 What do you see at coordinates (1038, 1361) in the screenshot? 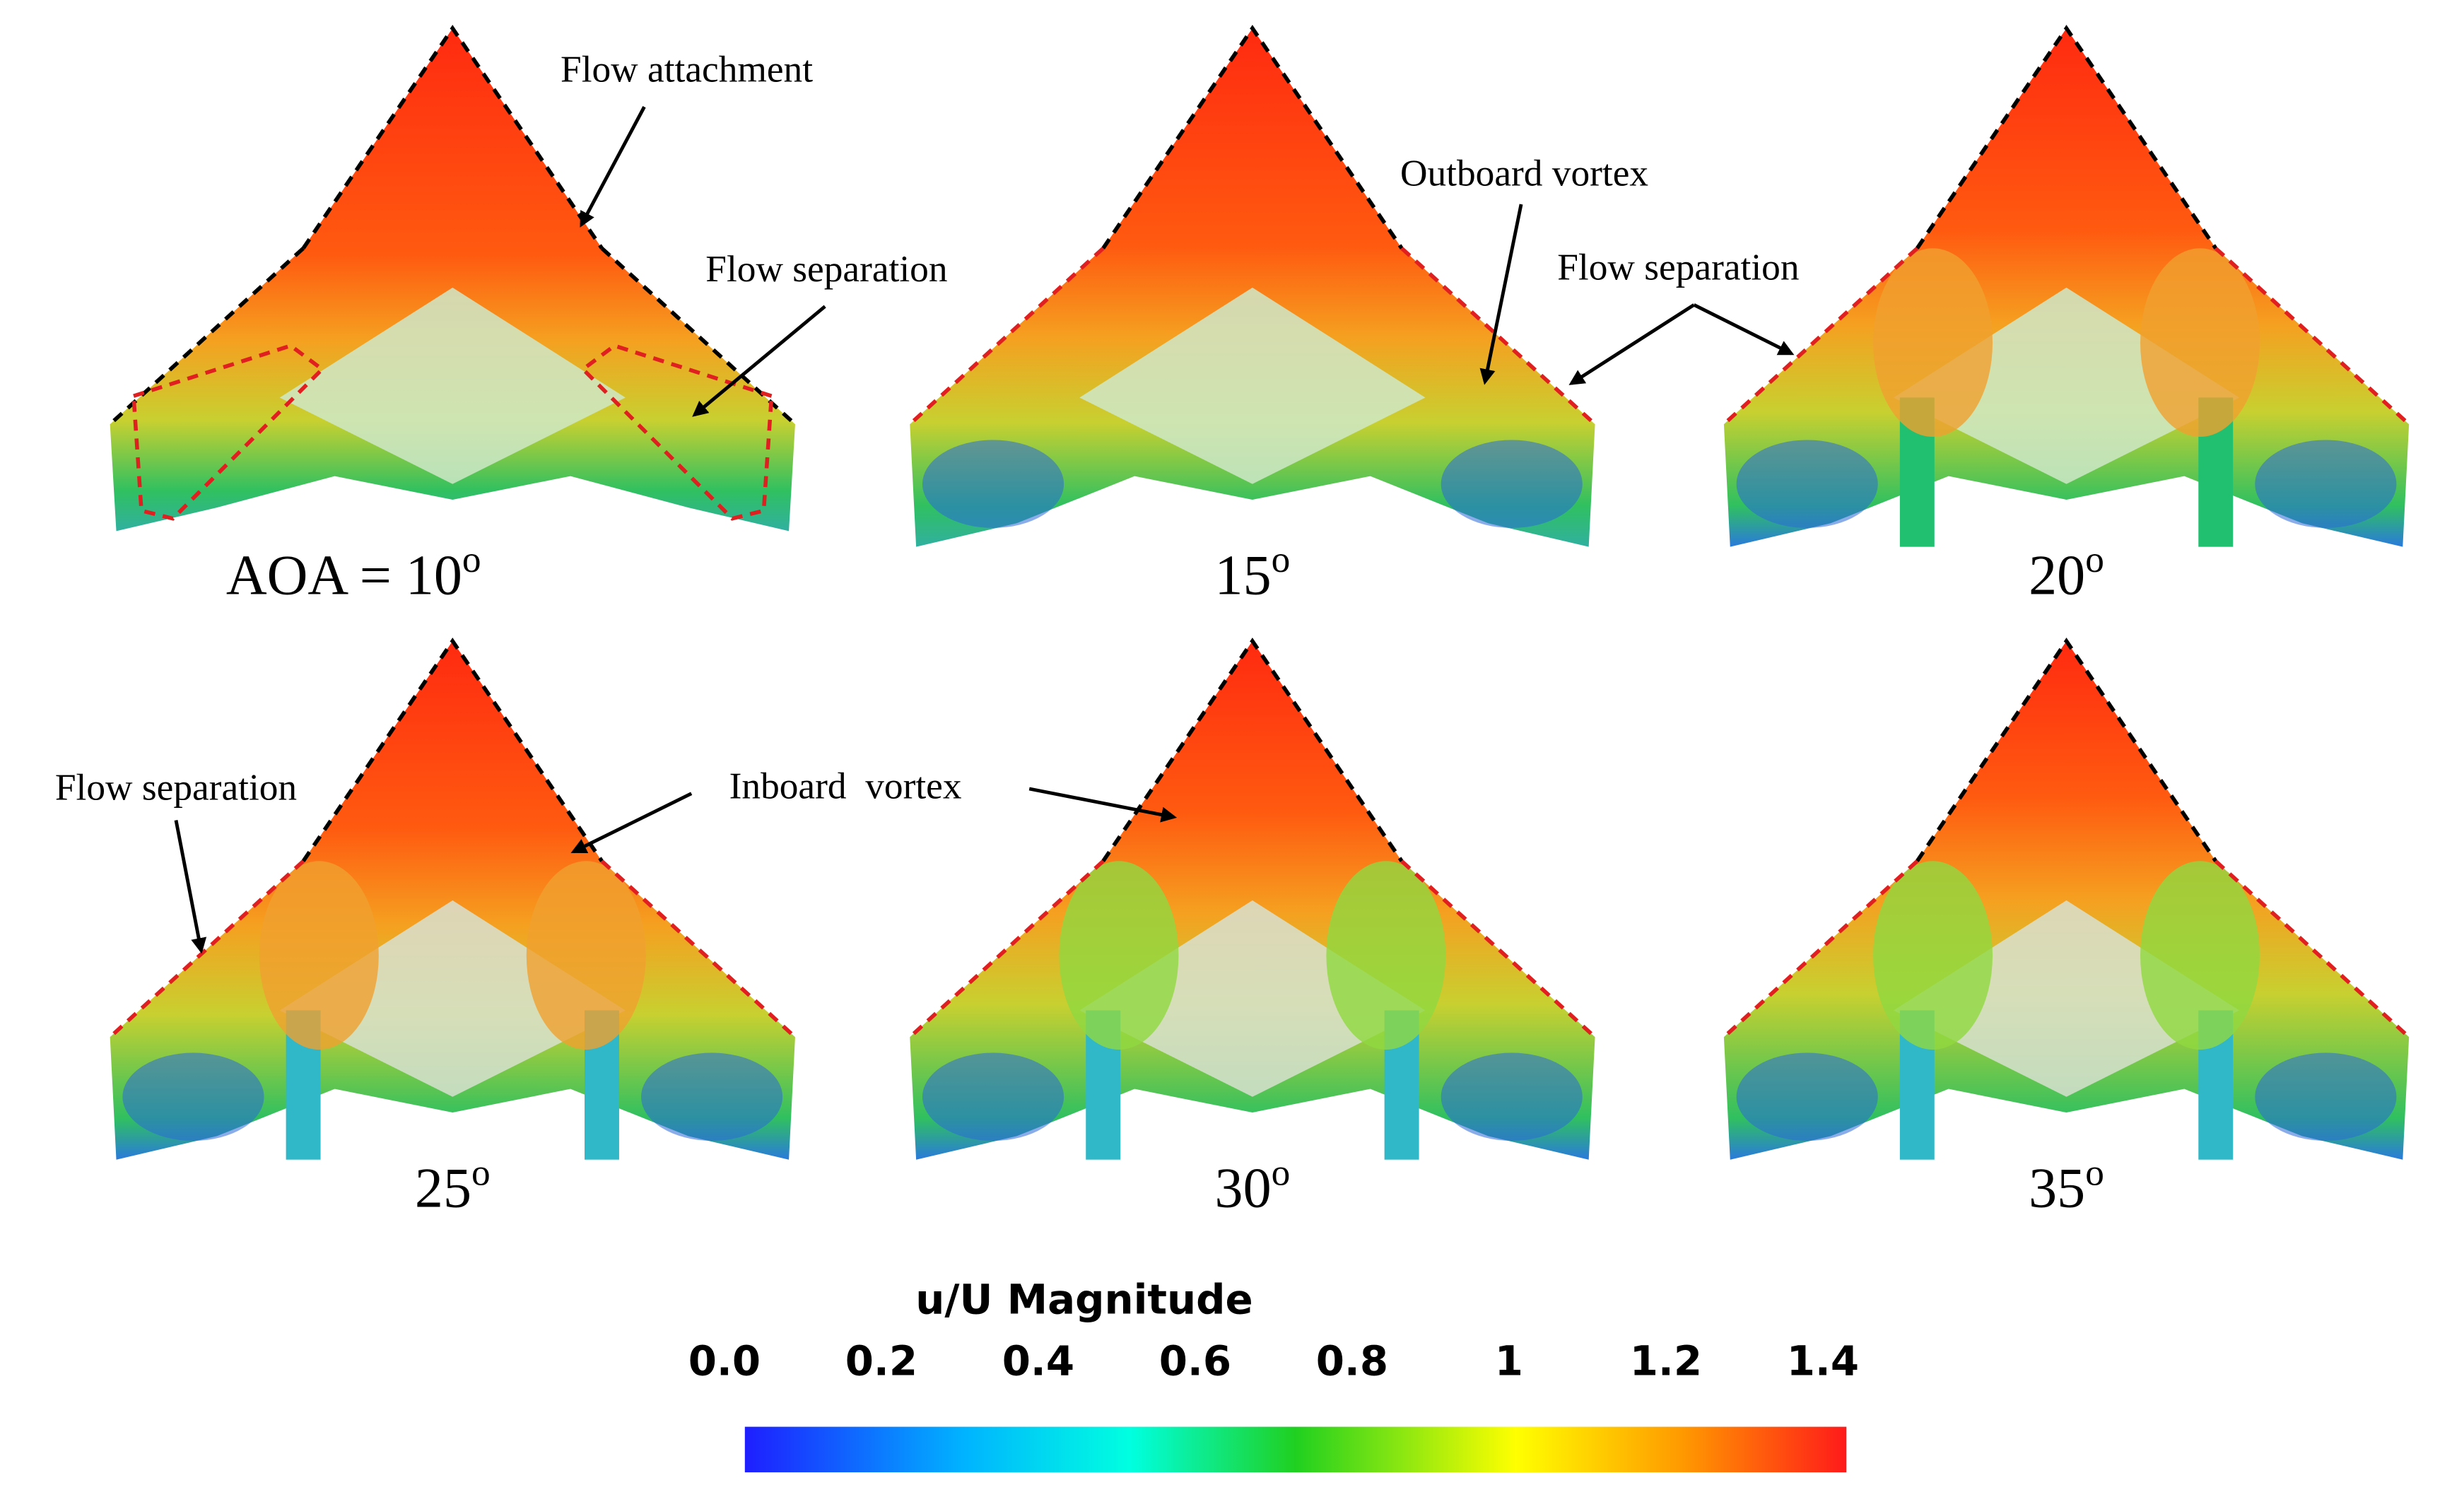
I see `colorbar-tick-label: 0.4` at bounding box center [1038, 1361].